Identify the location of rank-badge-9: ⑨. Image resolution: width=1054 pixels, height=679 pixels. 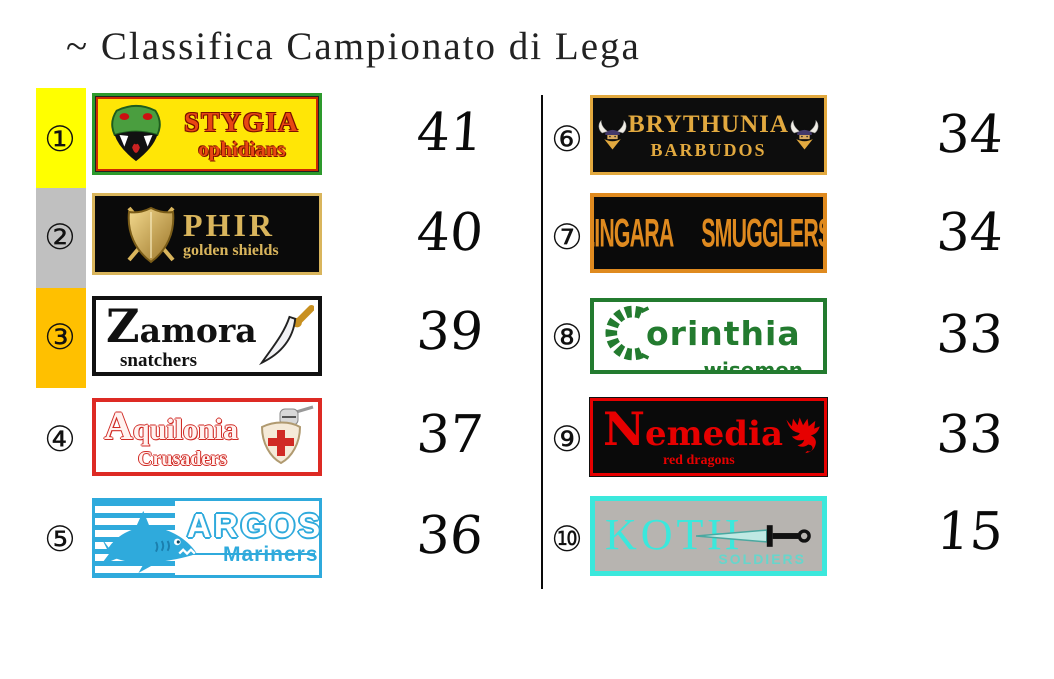
(567, 440).